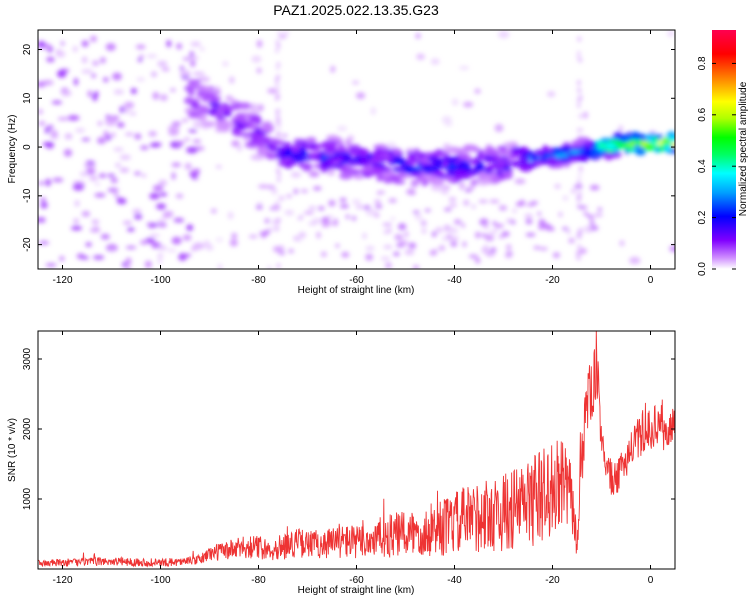 The image size is (750, 600). I want to click on spectrogram-x-tick-label: -40, so click(454, 280).